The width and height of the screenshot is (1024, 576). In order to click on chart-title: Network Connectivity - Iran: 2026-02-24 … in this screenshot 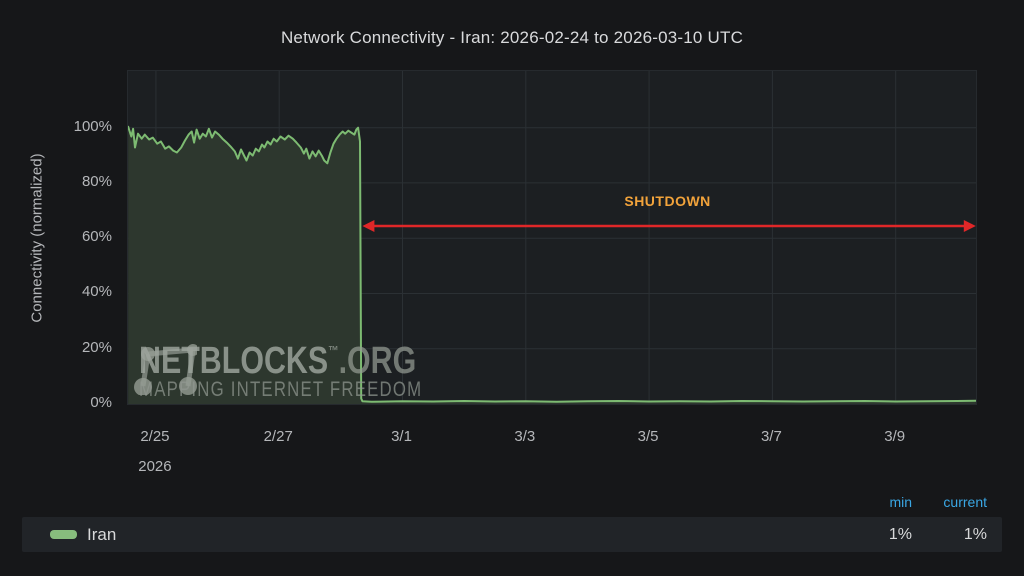, I will do `click(512, 37)`.